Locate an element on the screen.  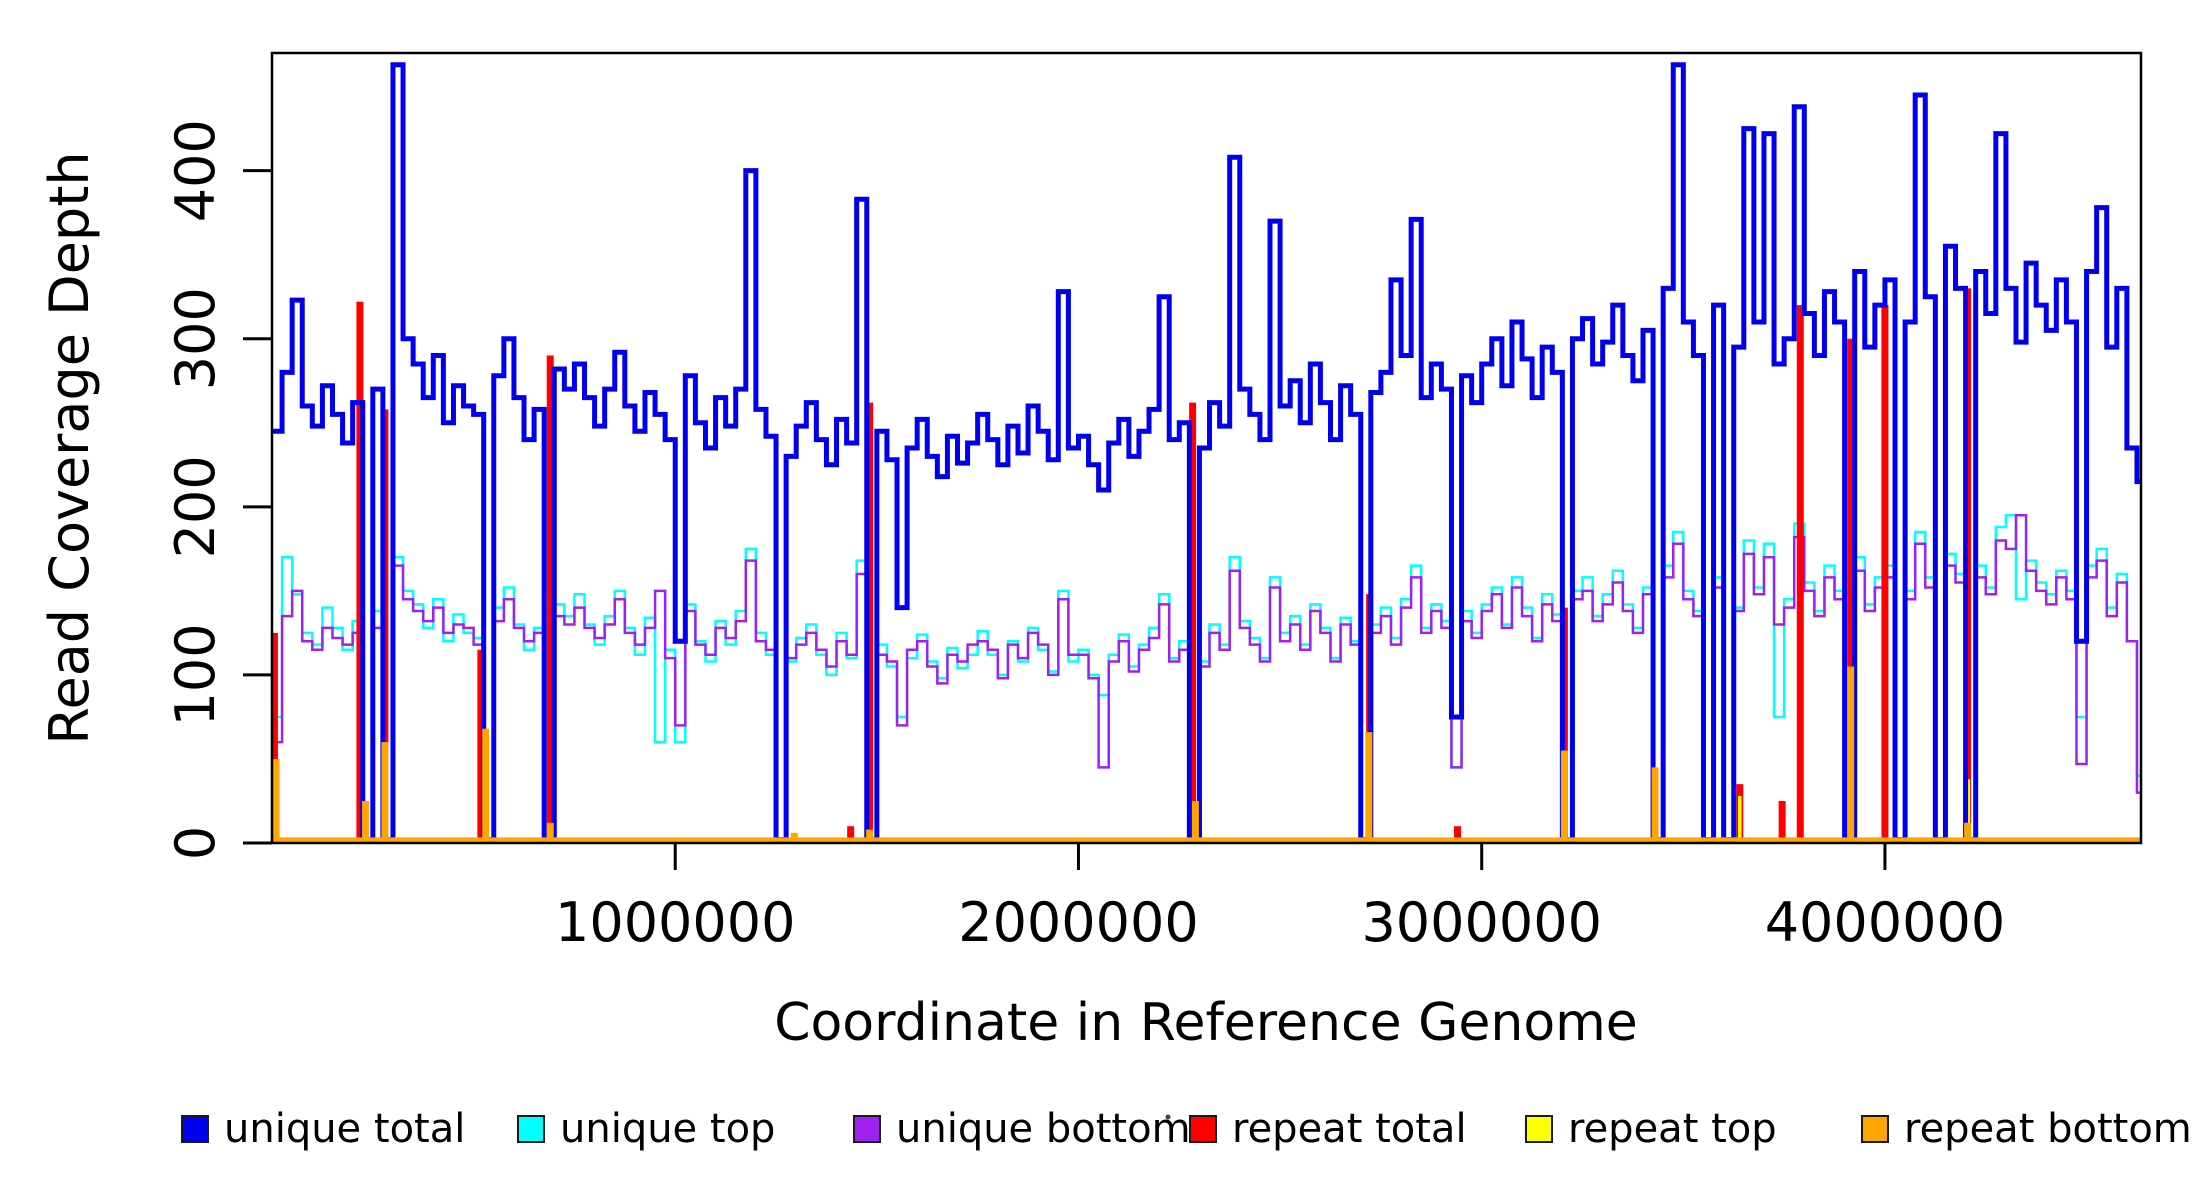
legend-item-repeat-bottom: repeat bottom is located at coordinates (2026, 1129).